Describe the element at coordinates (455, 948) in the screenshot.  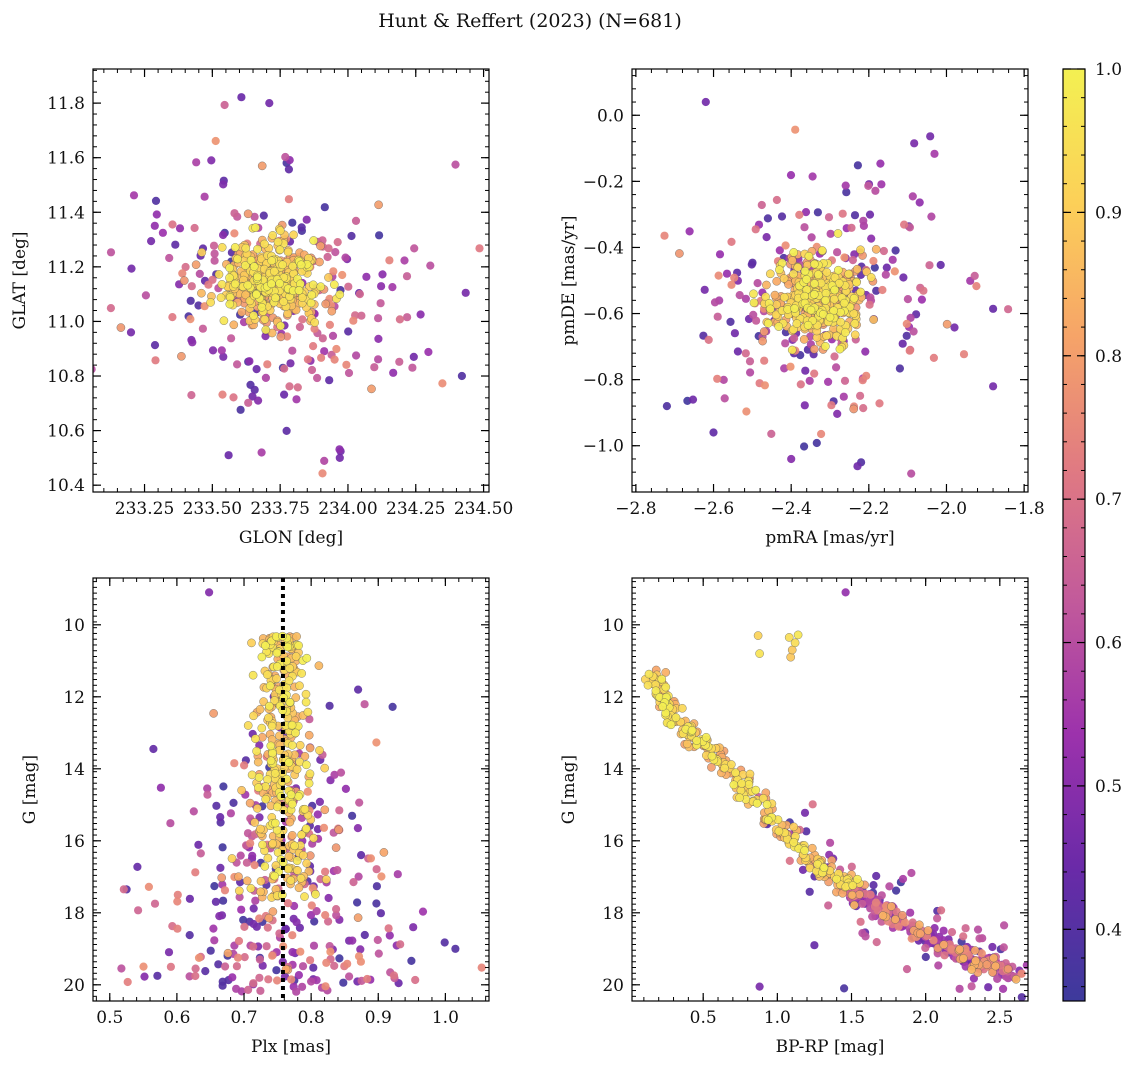
I see `outlier-star` at that location.